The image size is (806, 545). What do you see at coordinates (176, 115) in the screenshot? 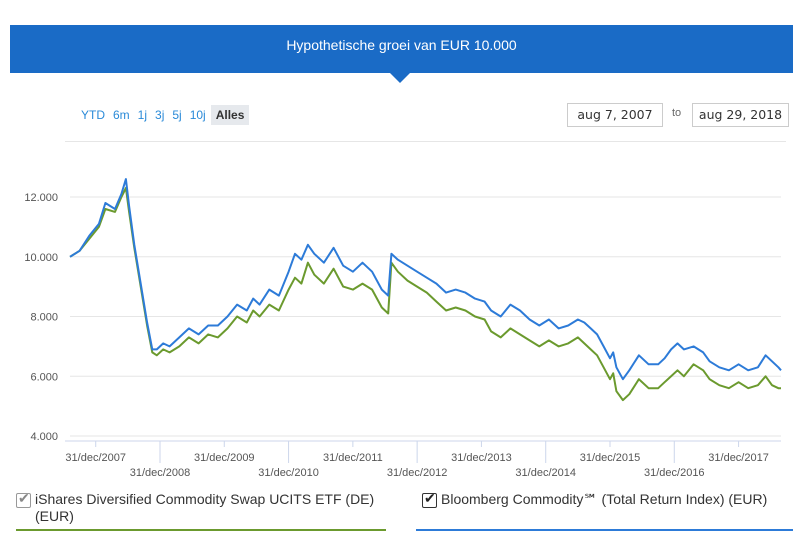
I see `range-button-5j: 5j` at bounding box center [176, 115].